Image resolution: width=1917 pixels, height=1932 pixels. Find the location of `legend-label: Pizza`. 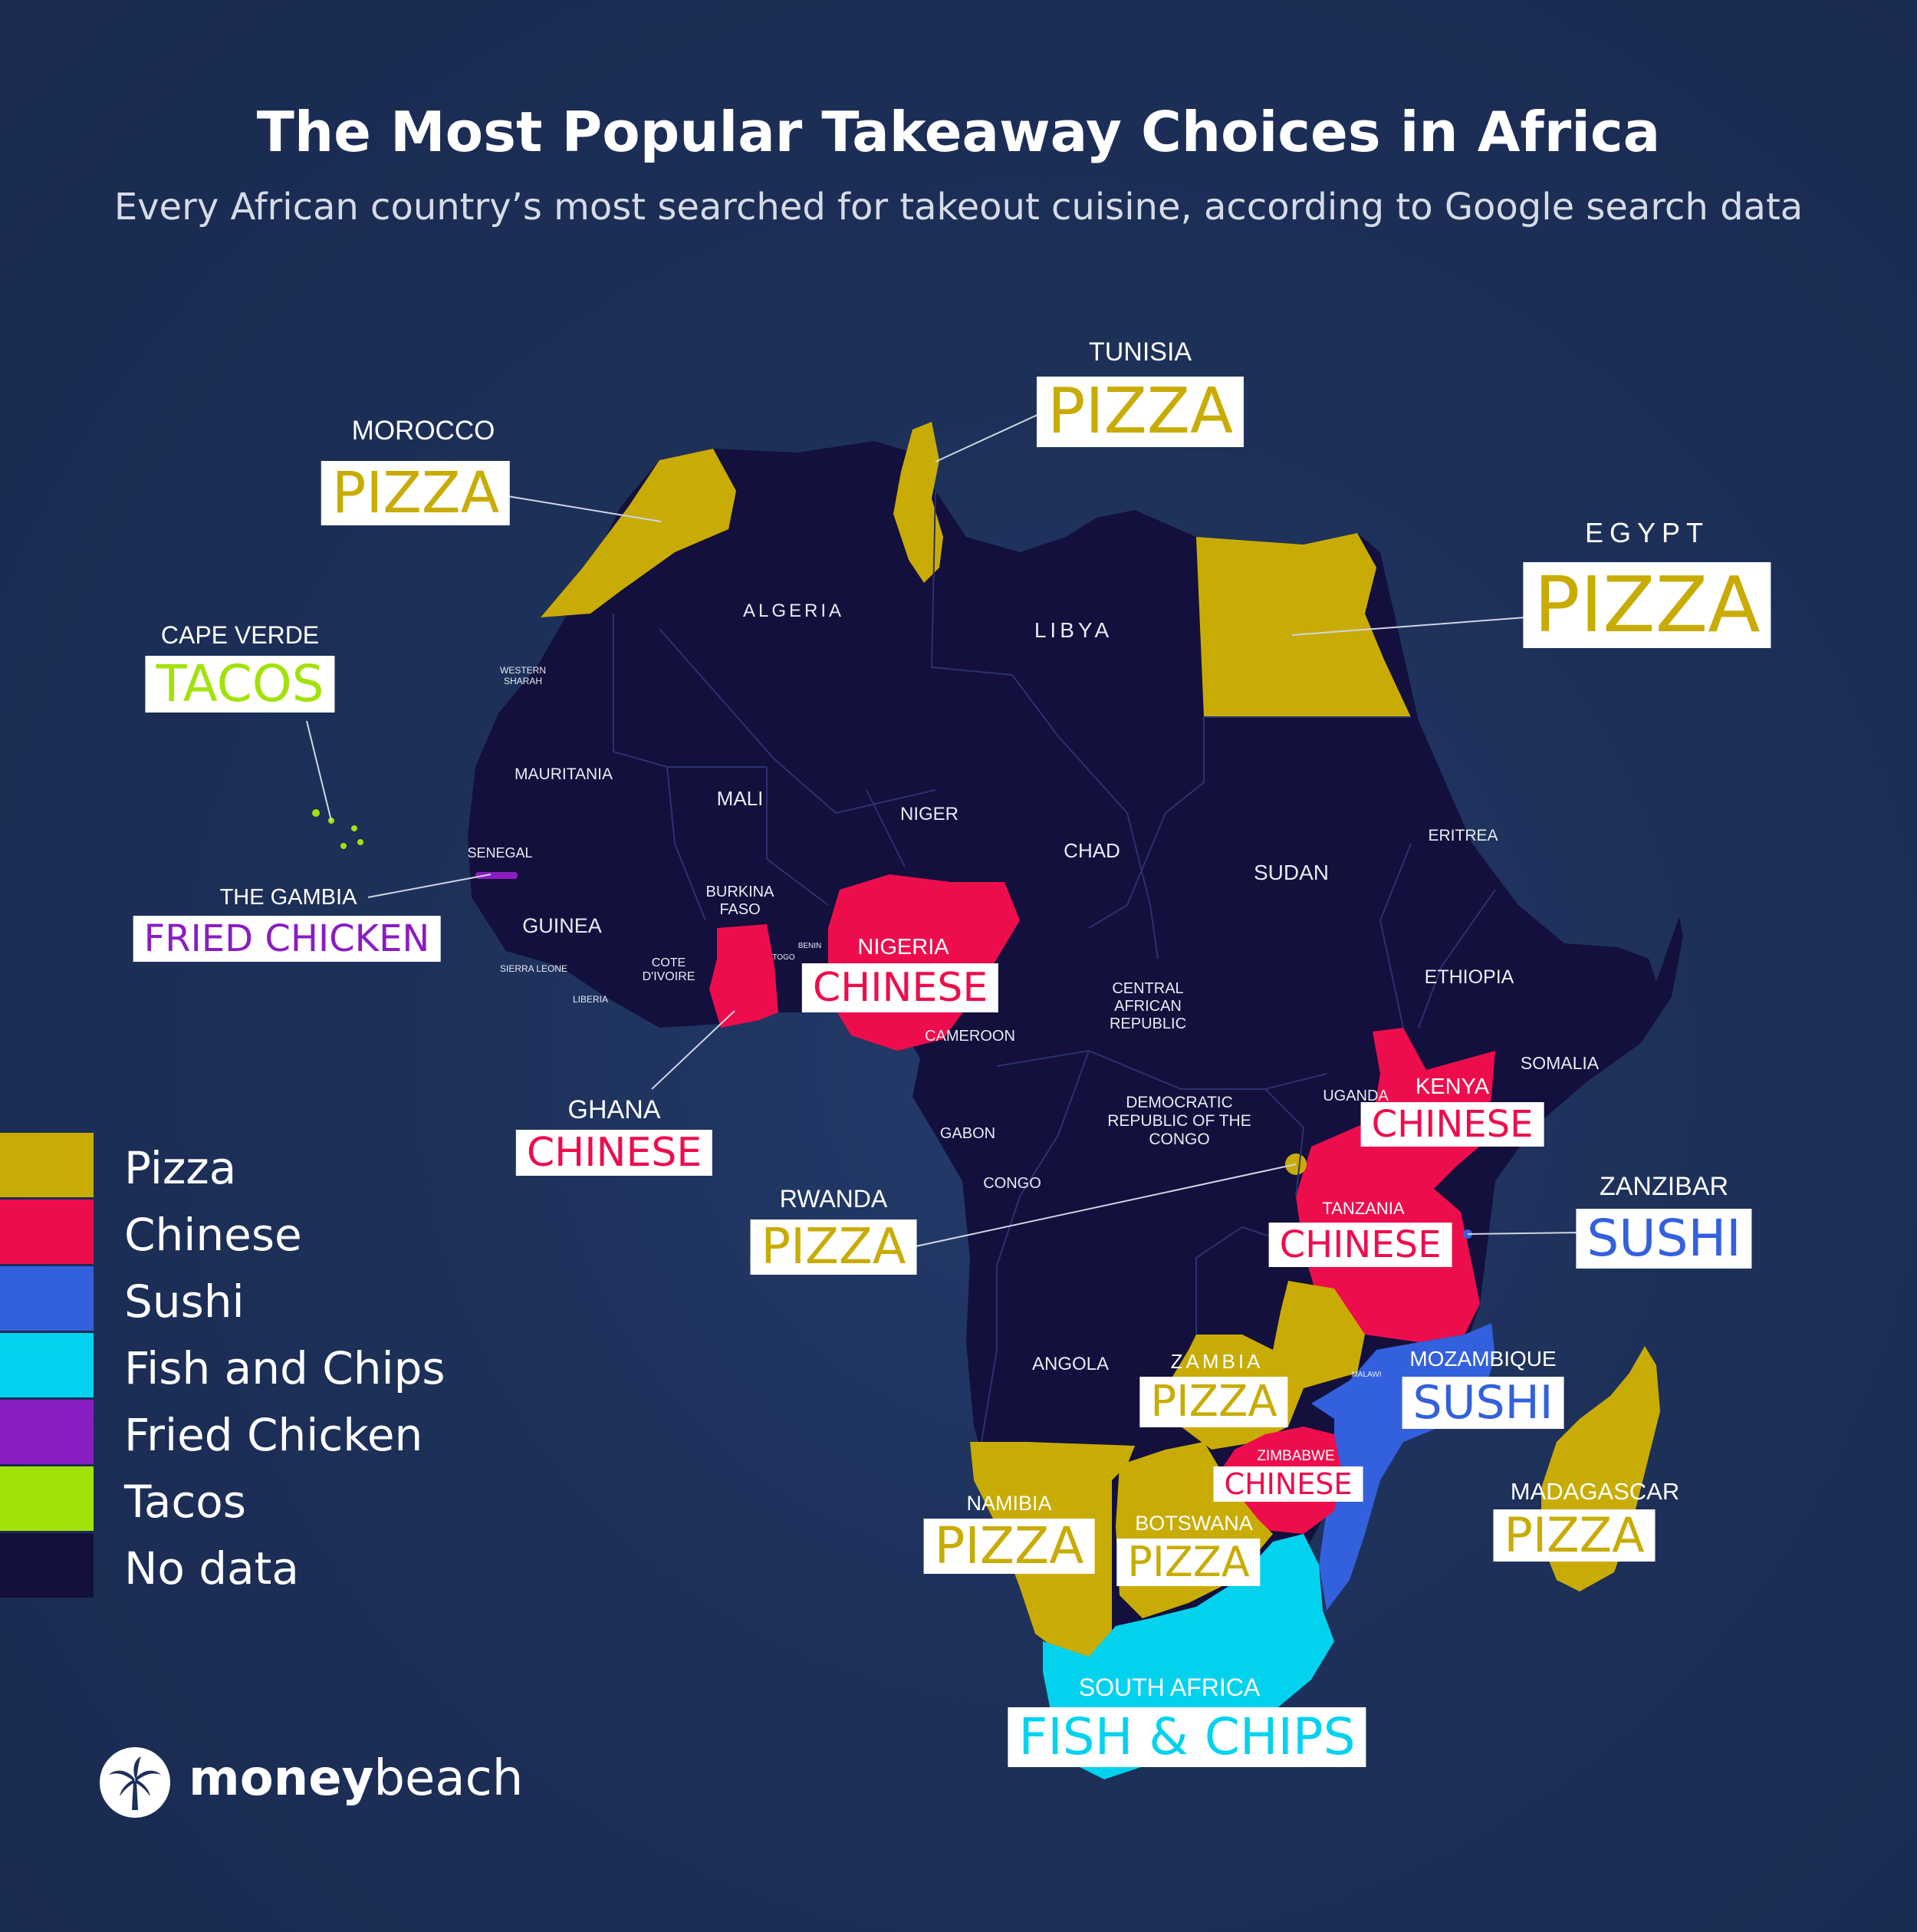

legend-label: Pizza is located at coordinates (181, 1168).